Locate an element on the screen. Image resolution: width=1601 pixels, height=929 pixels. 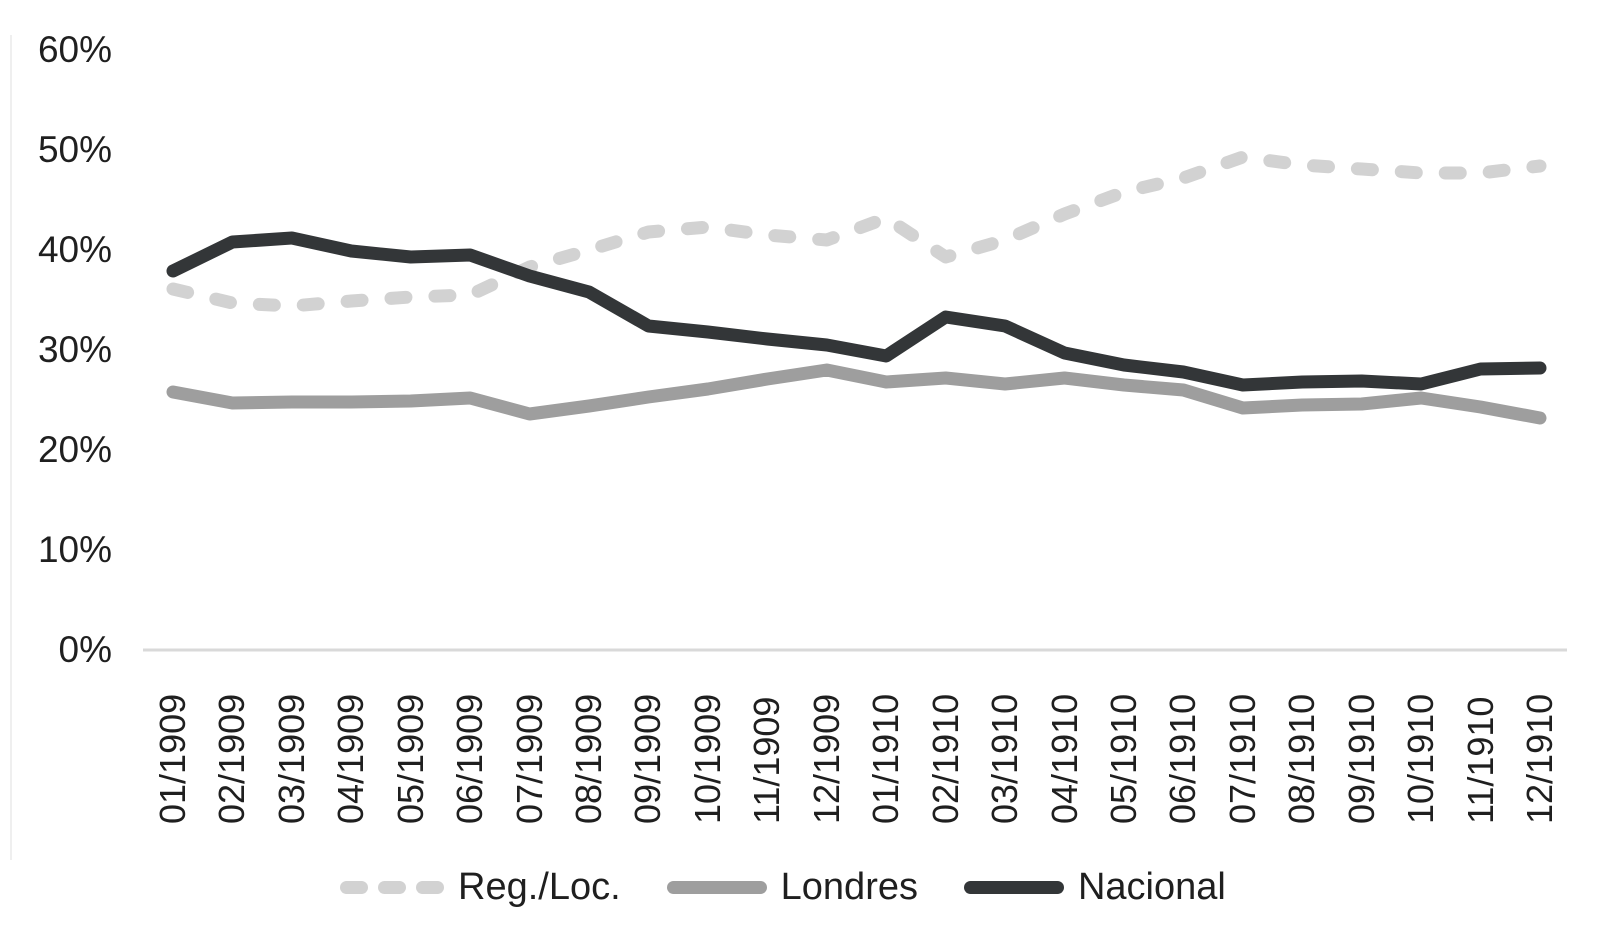
x-axis-tick-label: 05/1910 is located at coordinates (1123, 758).